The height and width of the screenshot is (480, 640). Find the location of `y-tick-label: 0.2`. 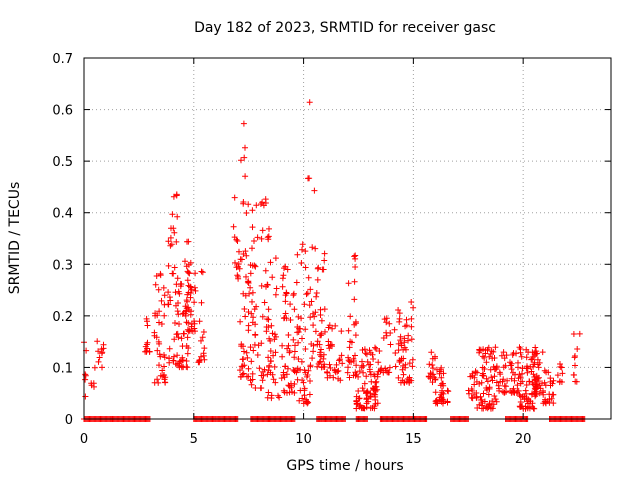

y-tick-label: 0.2 is located at coordinates (62, 317).